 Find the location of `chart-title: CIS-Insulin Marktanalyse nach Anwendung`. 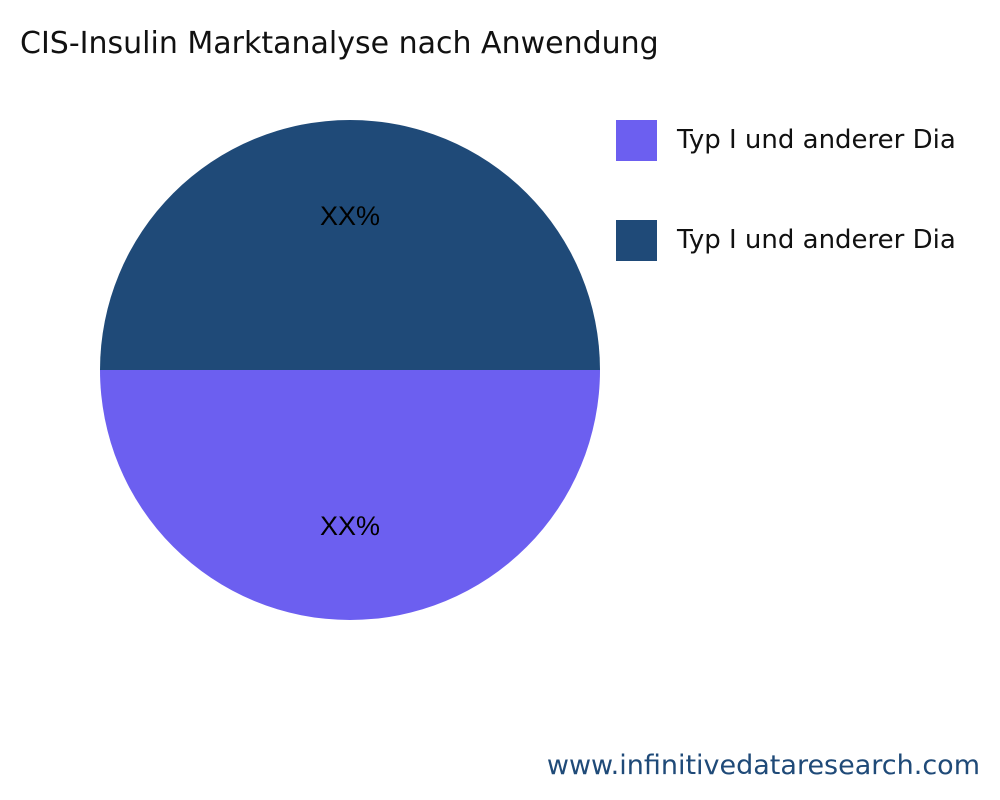

chart-title: CIS-Insulin Marktanalyse nach Anwendung is located at coordinates (339, 43).